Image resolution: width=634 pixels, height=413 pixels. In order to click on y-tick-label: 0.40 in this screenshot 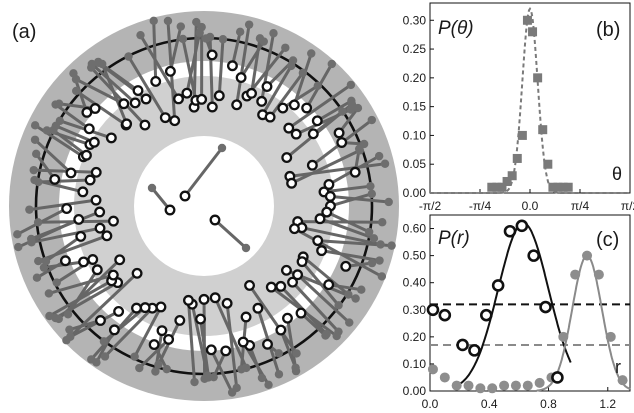, I will do `click(415, 283)`.